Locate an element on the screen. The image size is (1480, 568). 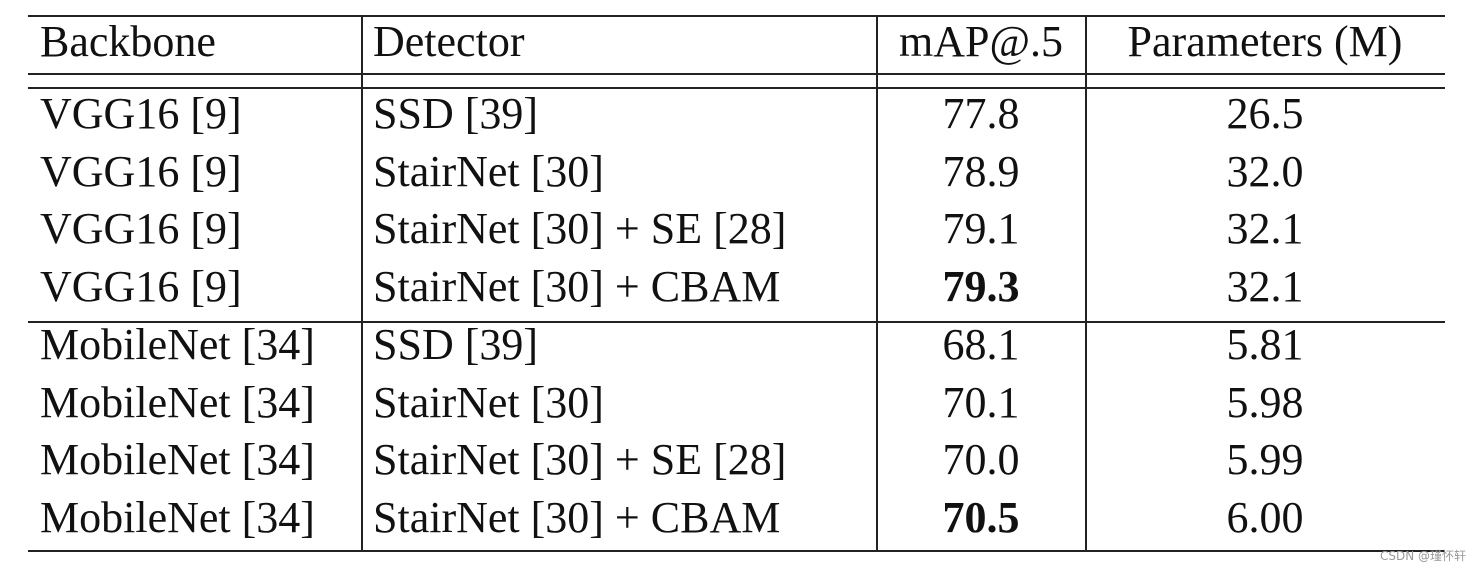
table-cell: 77.8 is located at coordinates (981, 113).